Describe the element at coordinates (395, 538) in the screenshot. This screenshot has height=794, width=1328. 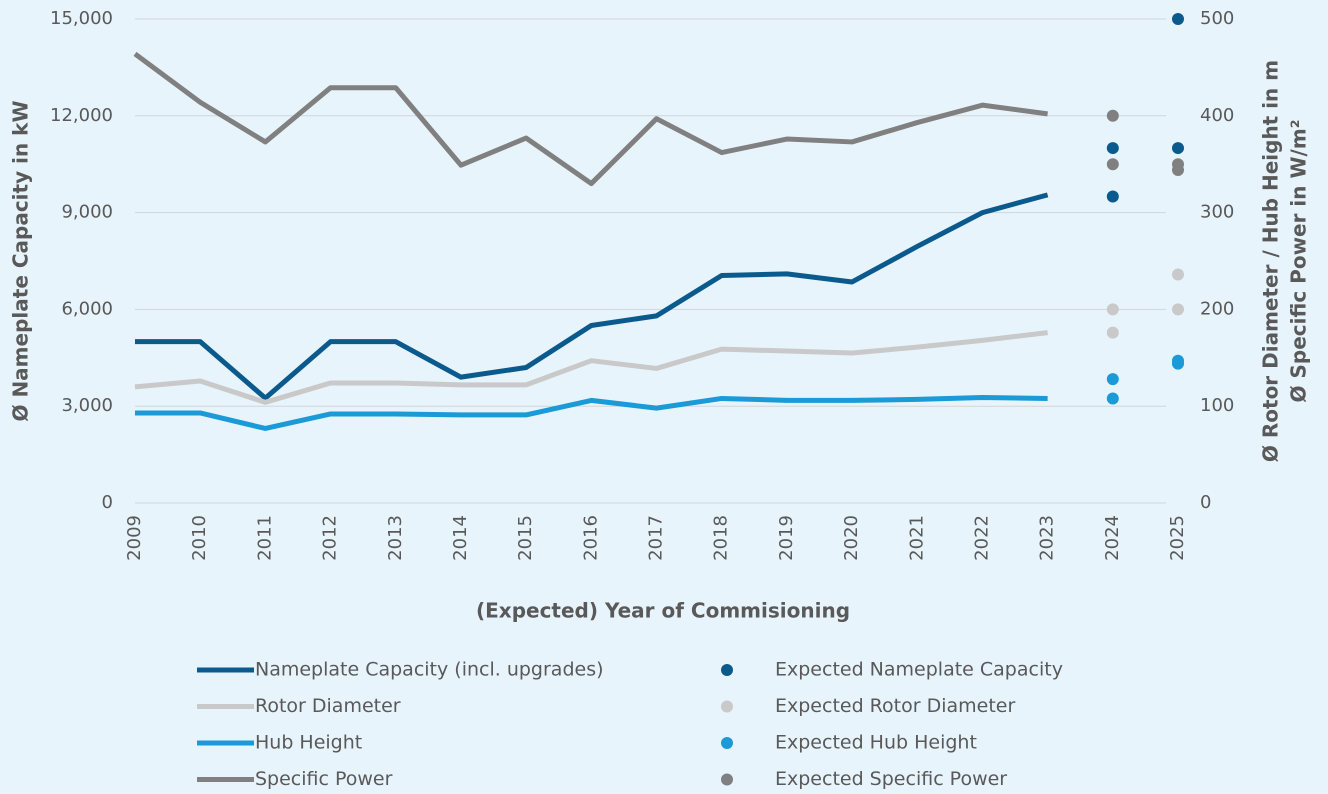
I see `x-tick-label: 2013` at that location.